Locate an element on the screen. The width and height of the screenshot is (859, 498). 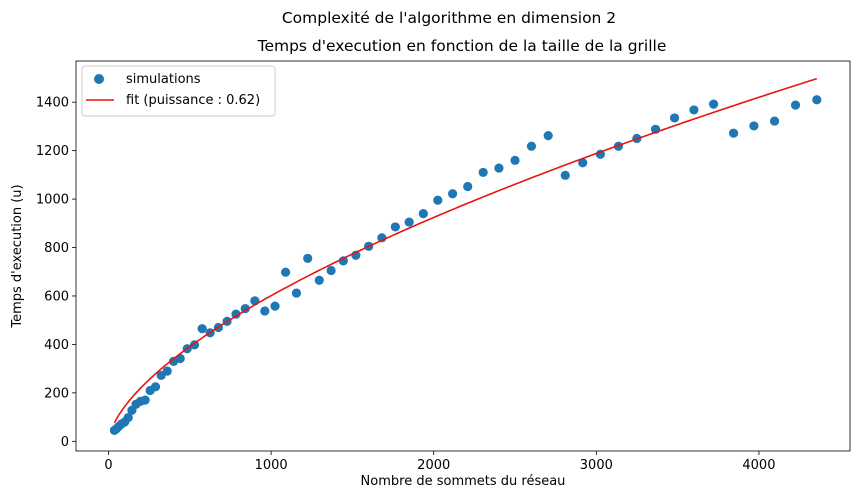
y-tick-label: 400 is located at coordinates (56, 345).